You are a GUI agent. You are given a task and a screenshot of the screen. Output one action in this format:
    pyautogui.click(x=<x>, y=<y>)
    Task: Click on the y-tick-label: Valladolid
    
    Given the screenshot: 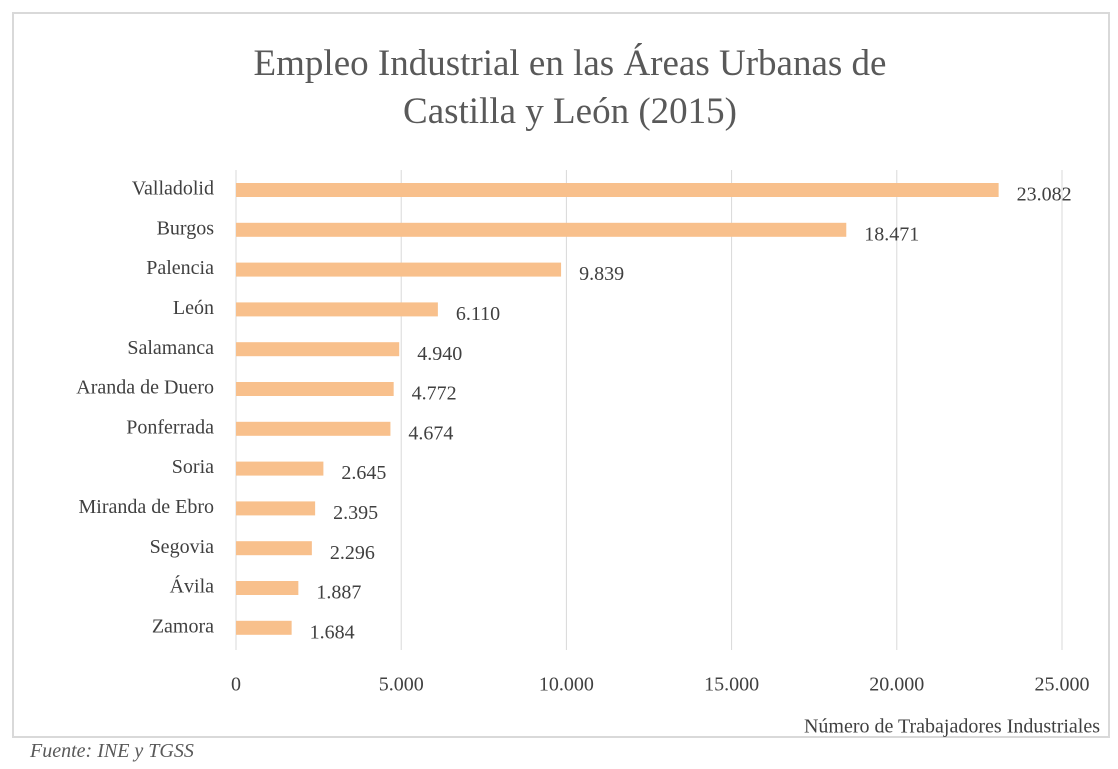 What is the action you would take?
    pyautogui.click(x=173, y=189)
    